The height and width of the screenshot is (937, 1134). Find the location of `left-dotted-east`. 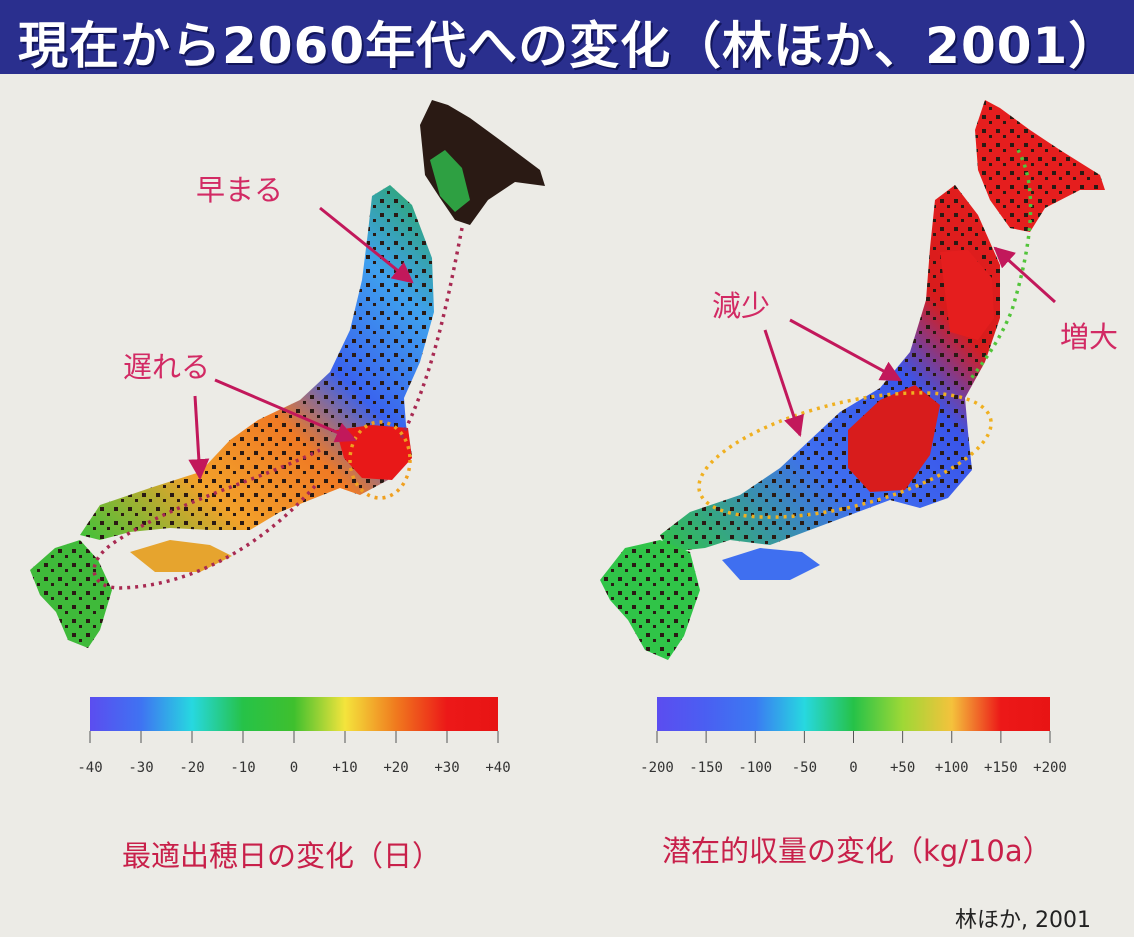

left-dotted-east is located at coordinates (431, 334).